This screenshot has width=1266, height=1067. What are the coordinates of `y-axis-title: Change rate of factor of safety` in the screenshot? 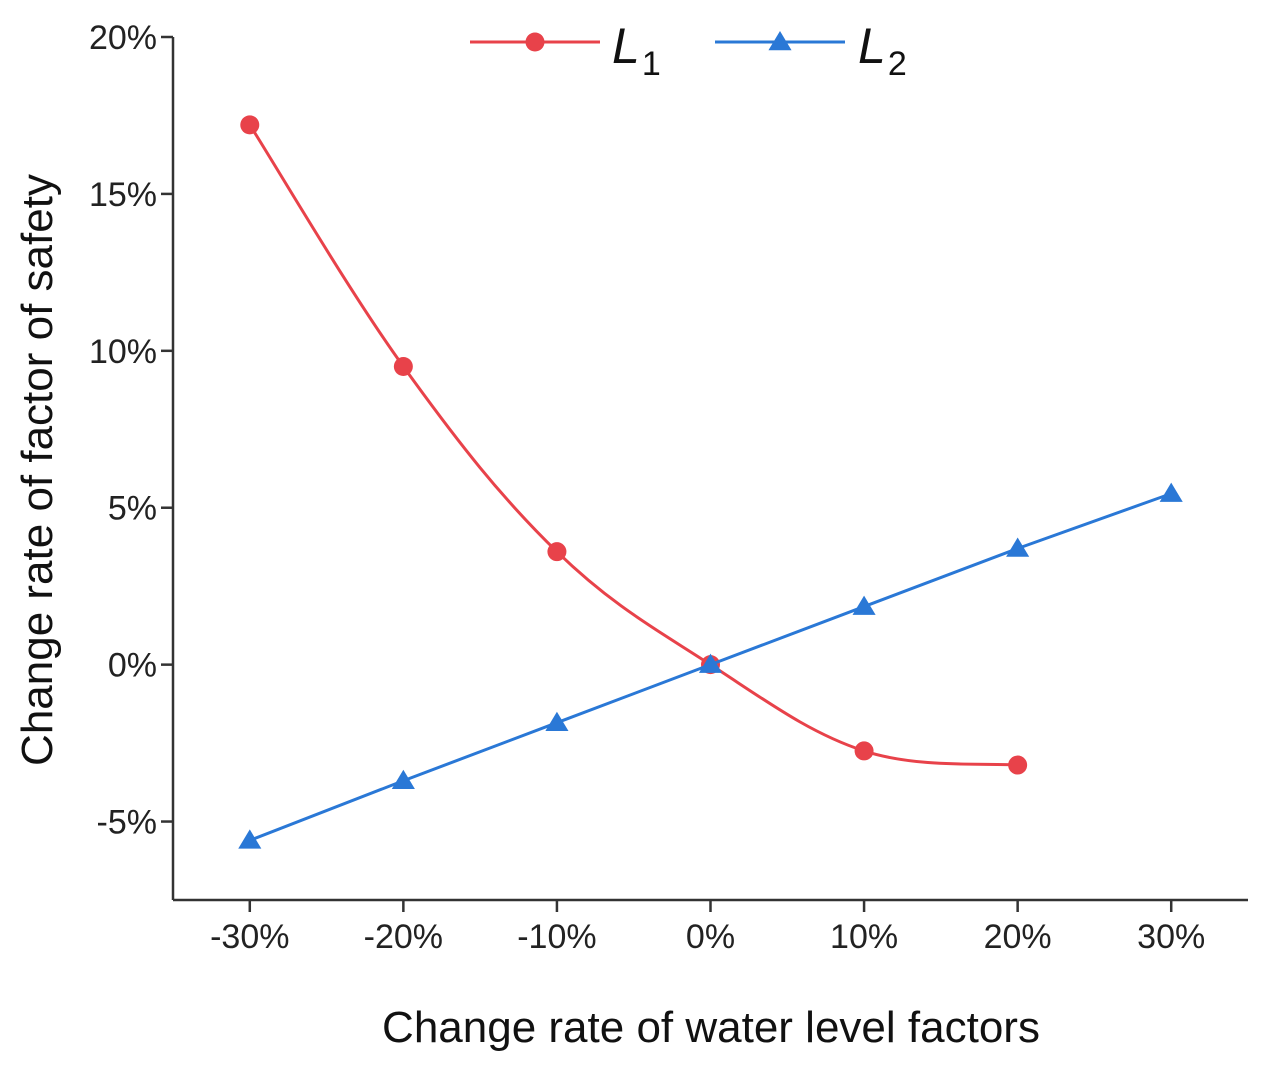 It's located at (37, 470).